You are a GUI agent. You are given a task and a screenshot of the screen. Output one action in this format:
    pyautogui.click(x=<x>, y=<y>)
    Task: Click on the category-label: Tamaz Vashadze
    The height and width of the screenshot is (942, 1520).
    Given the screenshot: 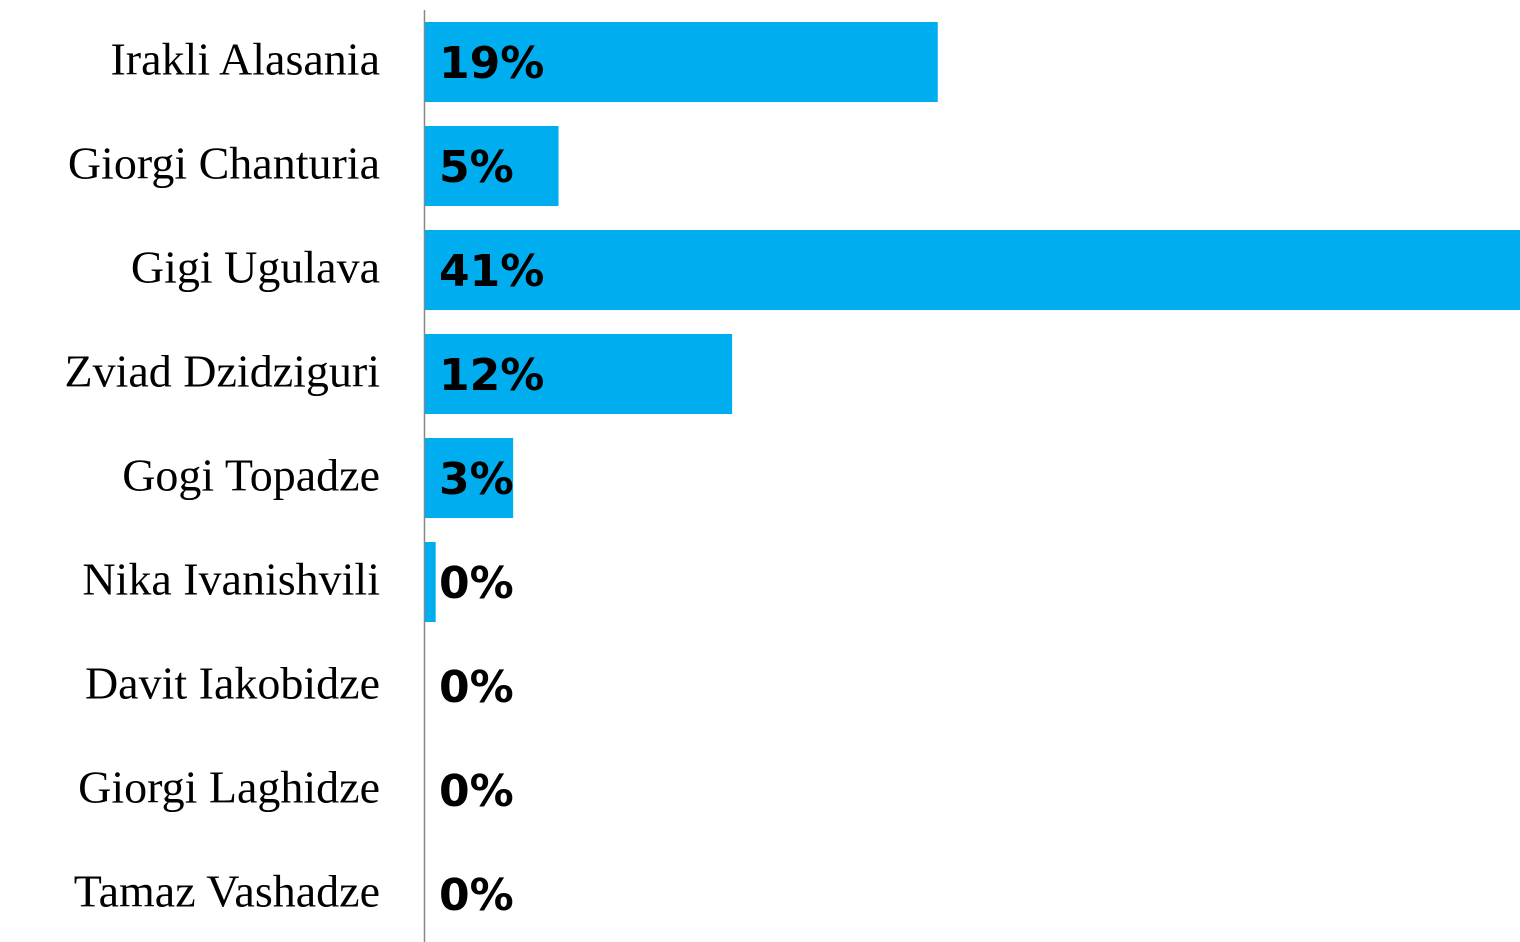 What is the action you would take?
    pyautogui.click(x=227, y=891)
    